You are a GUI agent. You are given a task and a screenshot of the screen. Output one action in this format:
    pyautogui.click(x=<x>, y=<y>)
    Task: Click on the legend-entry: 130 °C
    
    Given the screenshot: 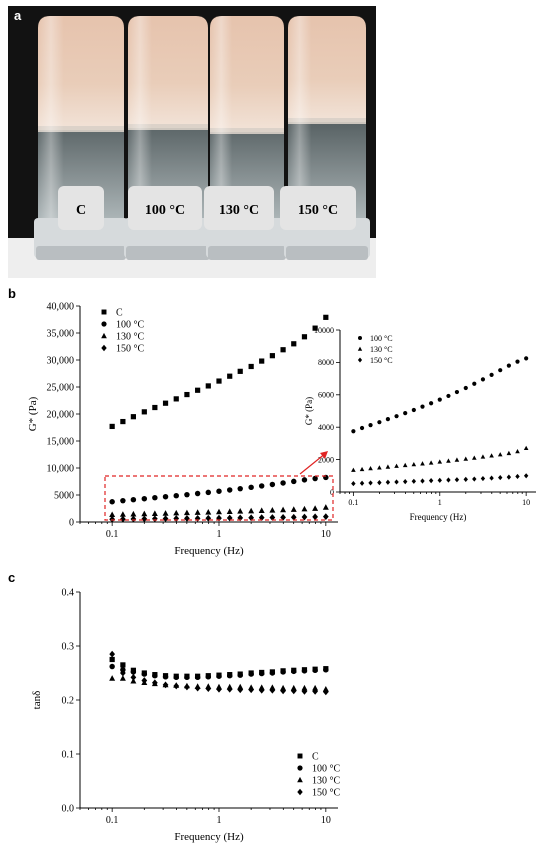 What is the action you would take?
    pyautogui.click(x=318, y=781)
    